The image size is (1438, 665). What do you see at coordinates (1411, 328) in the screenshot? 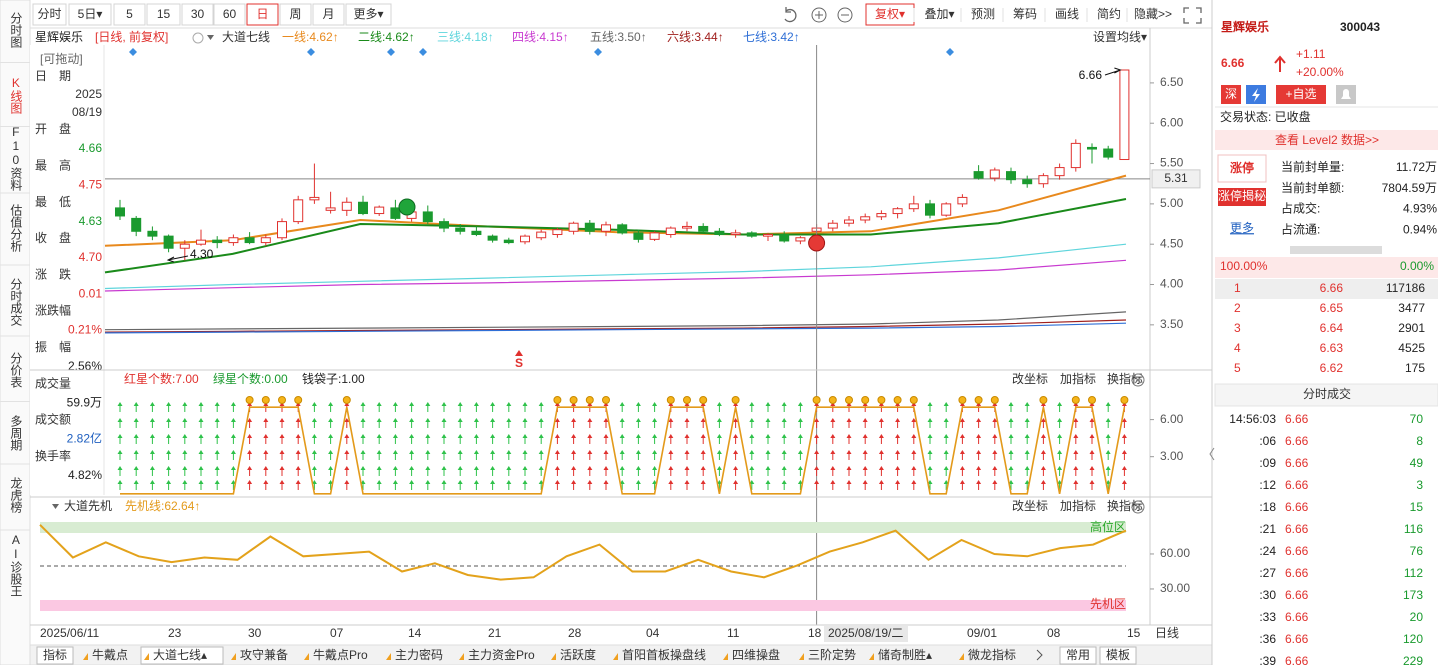
I see `bid-volume: 2901` at bounding box center [1411, 328].